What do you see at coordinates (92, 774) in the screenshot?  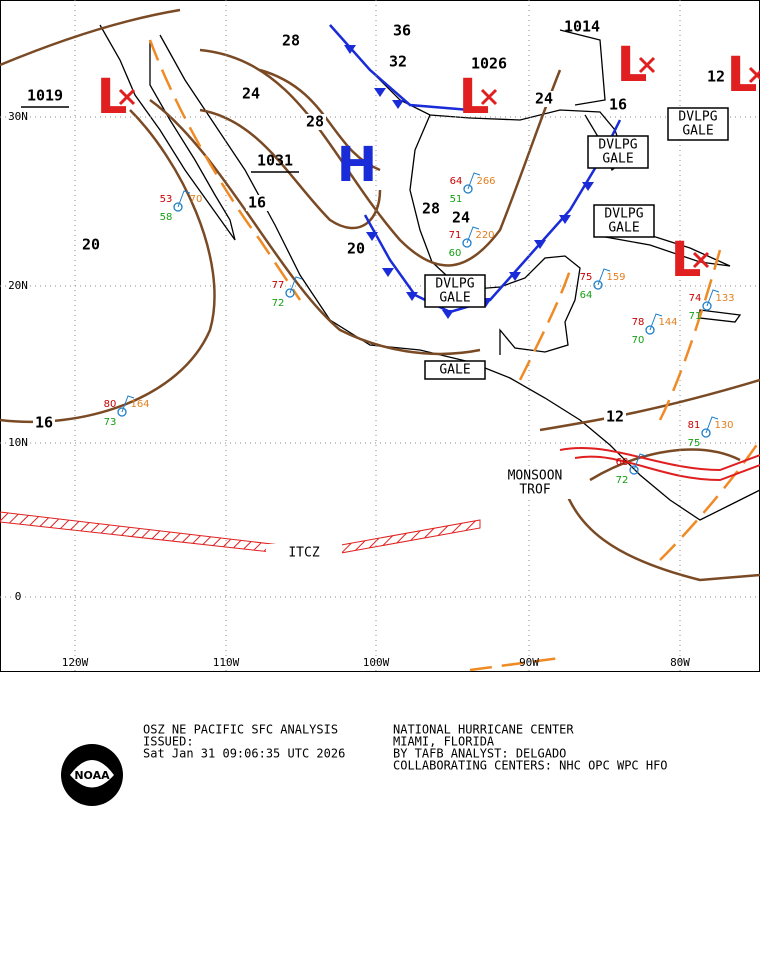 I see `noaa-logo-bird` at bounding box center [92, 774].